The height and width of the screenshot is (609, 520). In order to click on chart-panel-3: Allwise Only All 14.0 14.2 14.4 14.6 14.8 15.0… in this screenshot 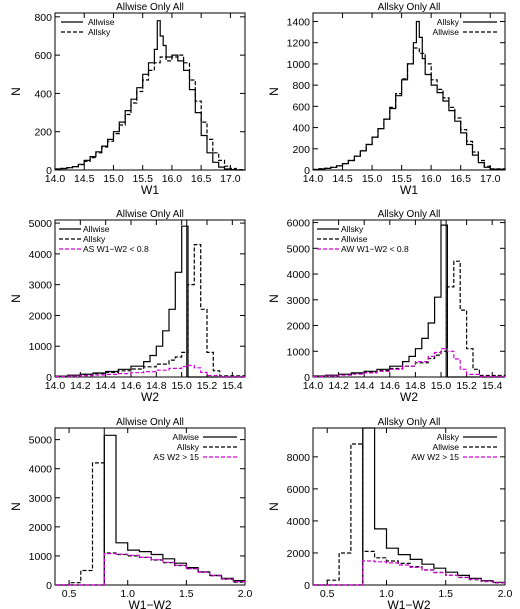, I will do `click(127, 306)`.